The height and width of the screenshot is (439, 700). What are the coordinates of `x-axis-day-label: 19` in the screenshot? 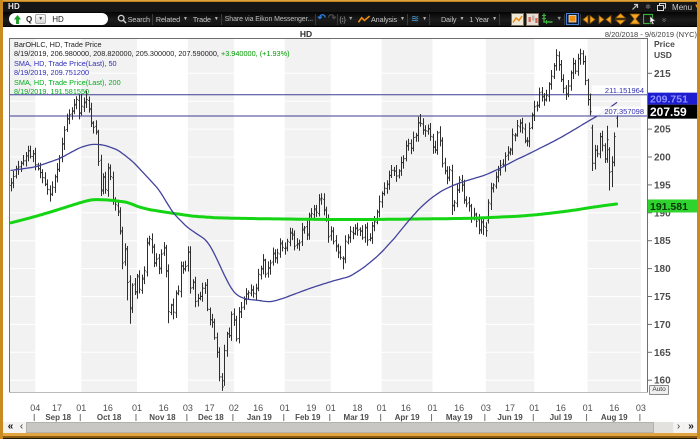 It's located at (311, 408).